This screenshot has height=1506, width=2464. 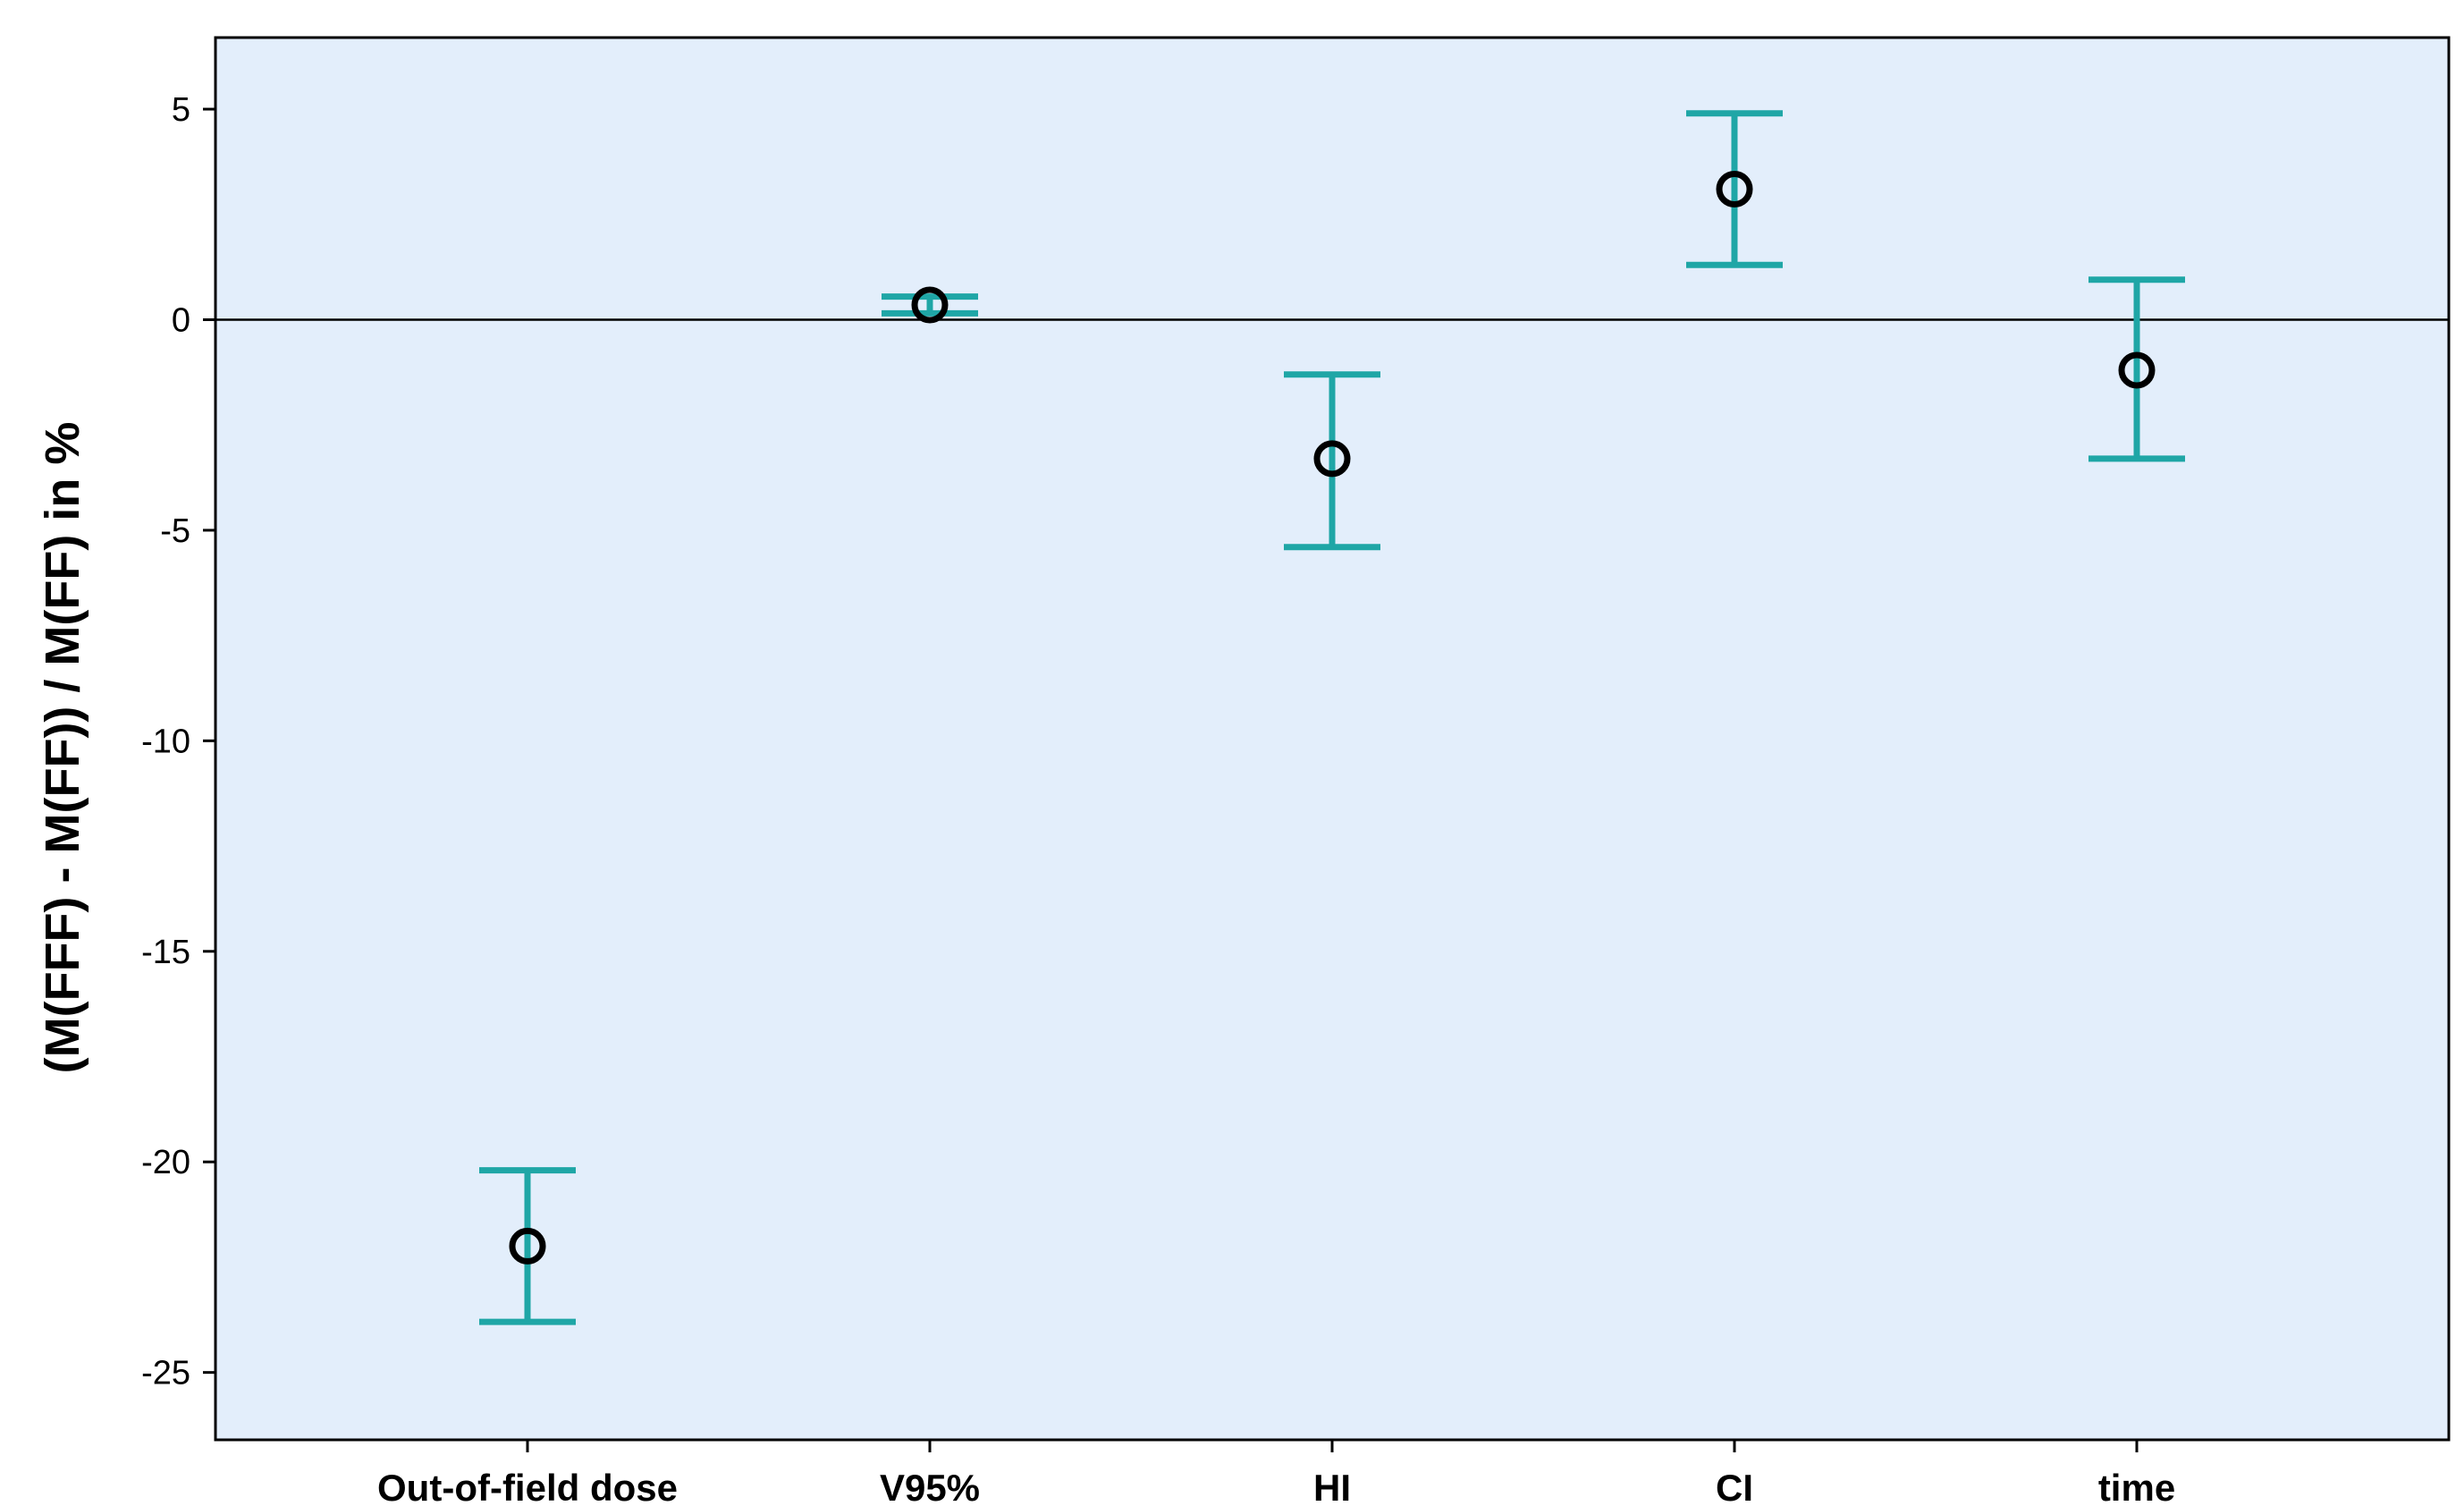 I want to click on x-category-label: time, so click(x=2136, y=1486).